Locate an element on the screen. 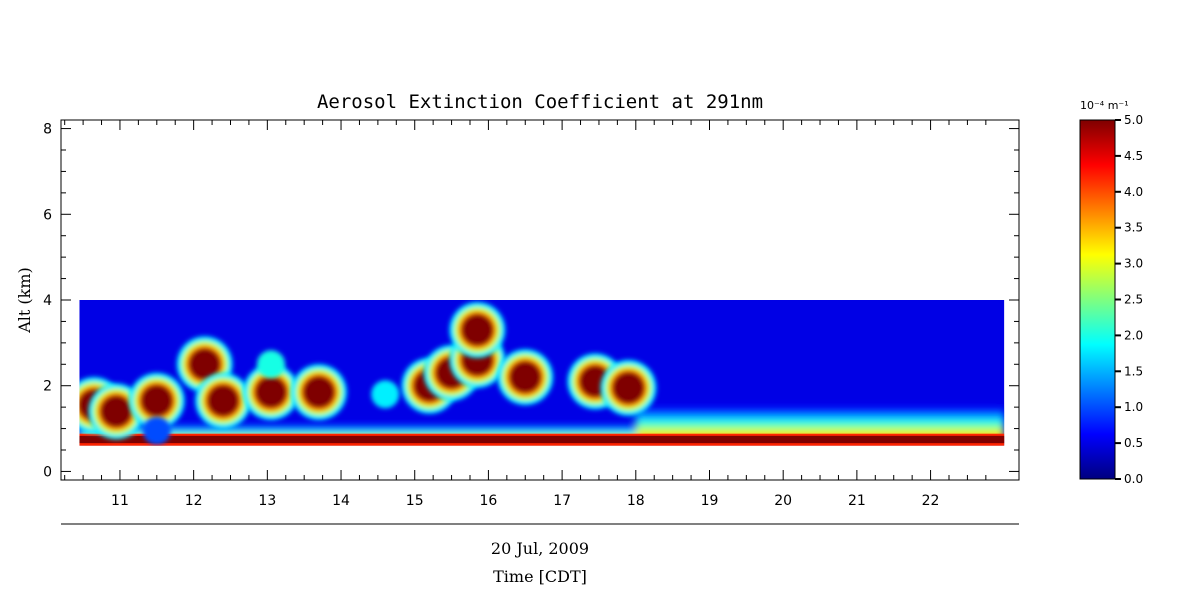  x-tick-label: 17 is located at coordinates (562, 501).